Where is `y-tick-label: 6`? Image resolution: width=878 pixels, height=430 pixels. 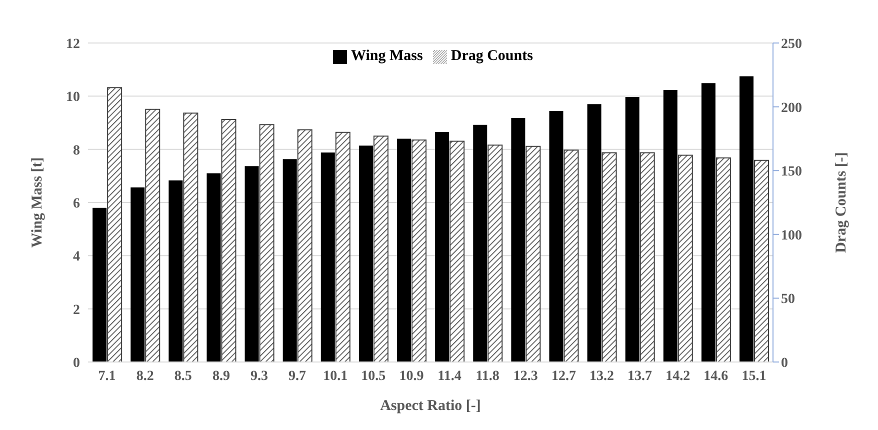 y-tick-label: 6 is located at coordinates (76, 204).